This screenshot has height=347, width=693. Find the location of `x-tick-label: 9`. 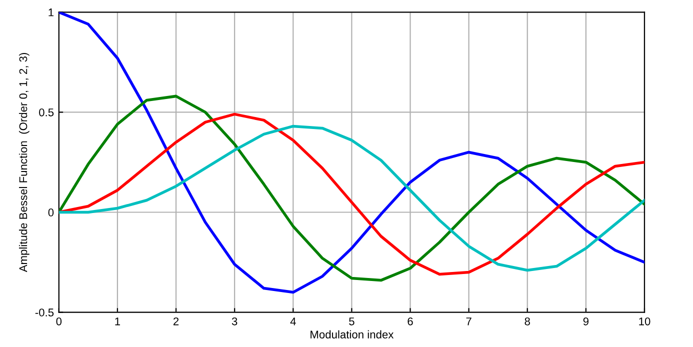

x-tick-label: 9 is located at coordinates (585, 321).